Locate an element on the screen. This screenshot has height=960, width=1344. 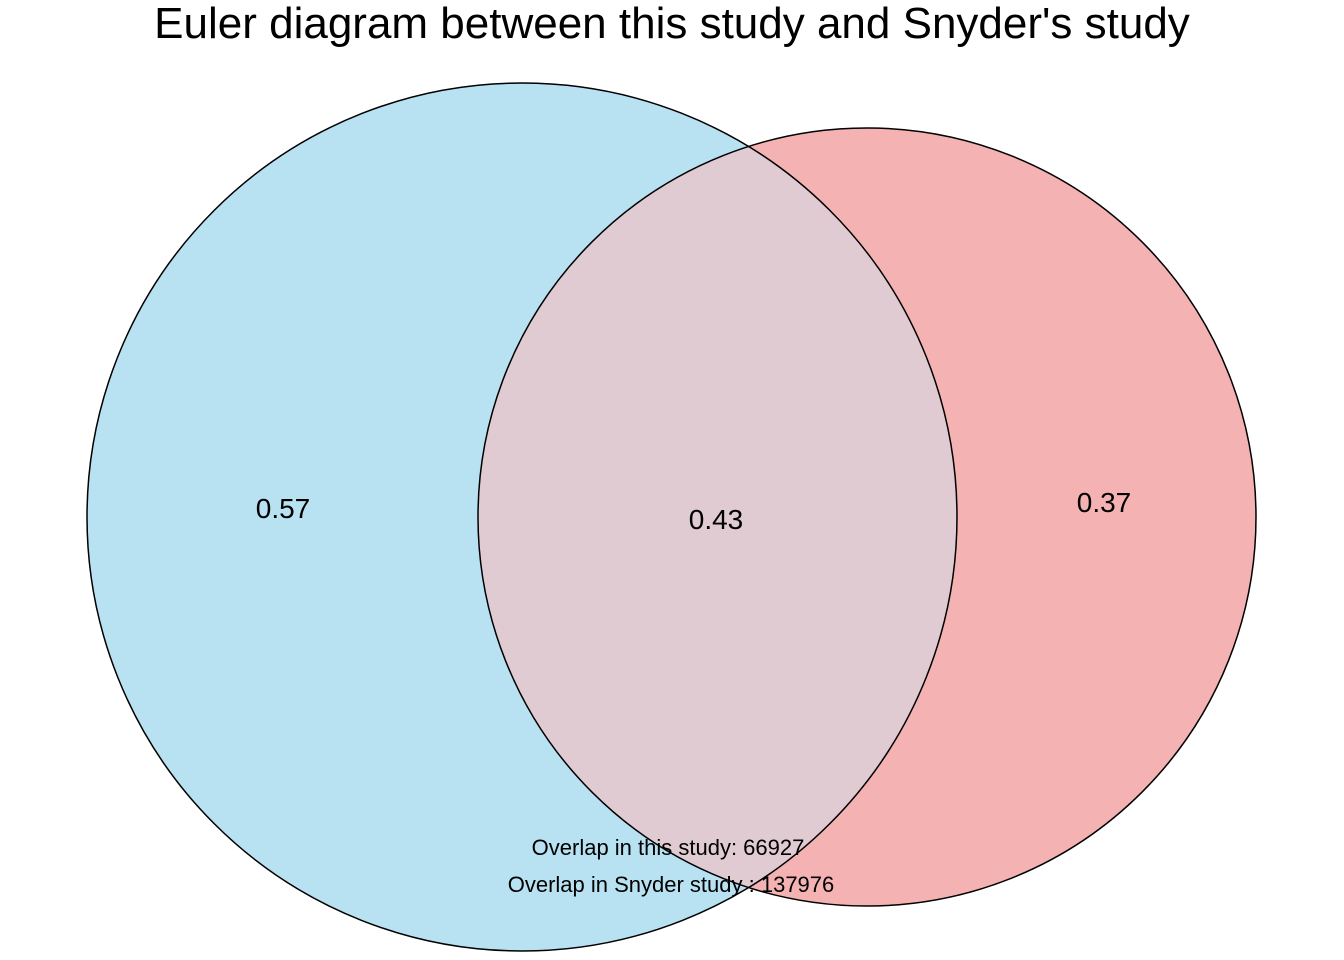
overlap-this-study-note: Overlap in this study: 66927 is located at coordinates (668, 847).